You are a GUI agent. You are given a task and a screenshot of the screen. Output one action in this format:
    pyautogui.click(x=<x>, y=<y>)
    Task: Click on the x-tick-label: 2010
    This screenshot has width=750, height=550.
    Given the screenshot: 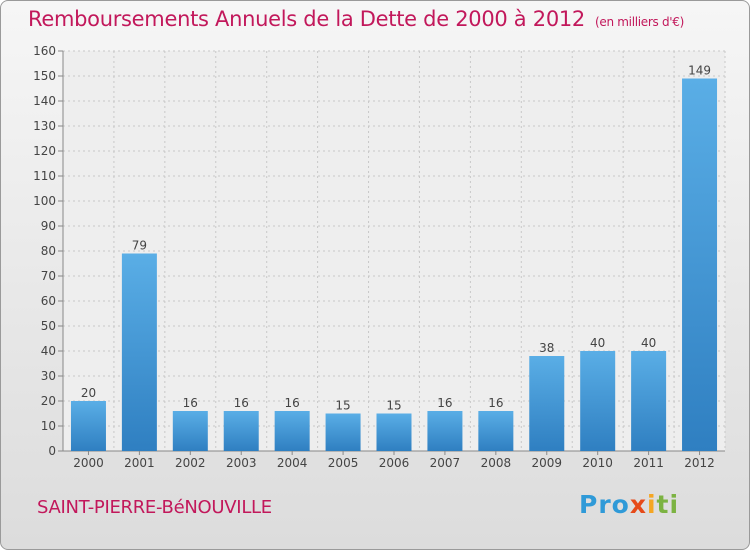 What is the action you would take?
    pyautogui.click(x=597, y=463)
    